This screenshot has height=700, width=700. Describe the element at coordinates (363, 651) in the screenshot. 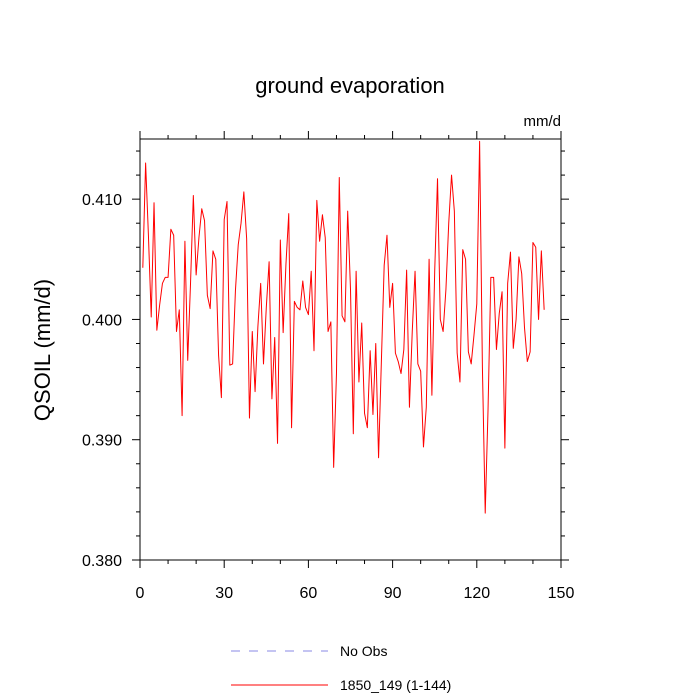

I see `legend-label-no-obs: No Obs` at that location.